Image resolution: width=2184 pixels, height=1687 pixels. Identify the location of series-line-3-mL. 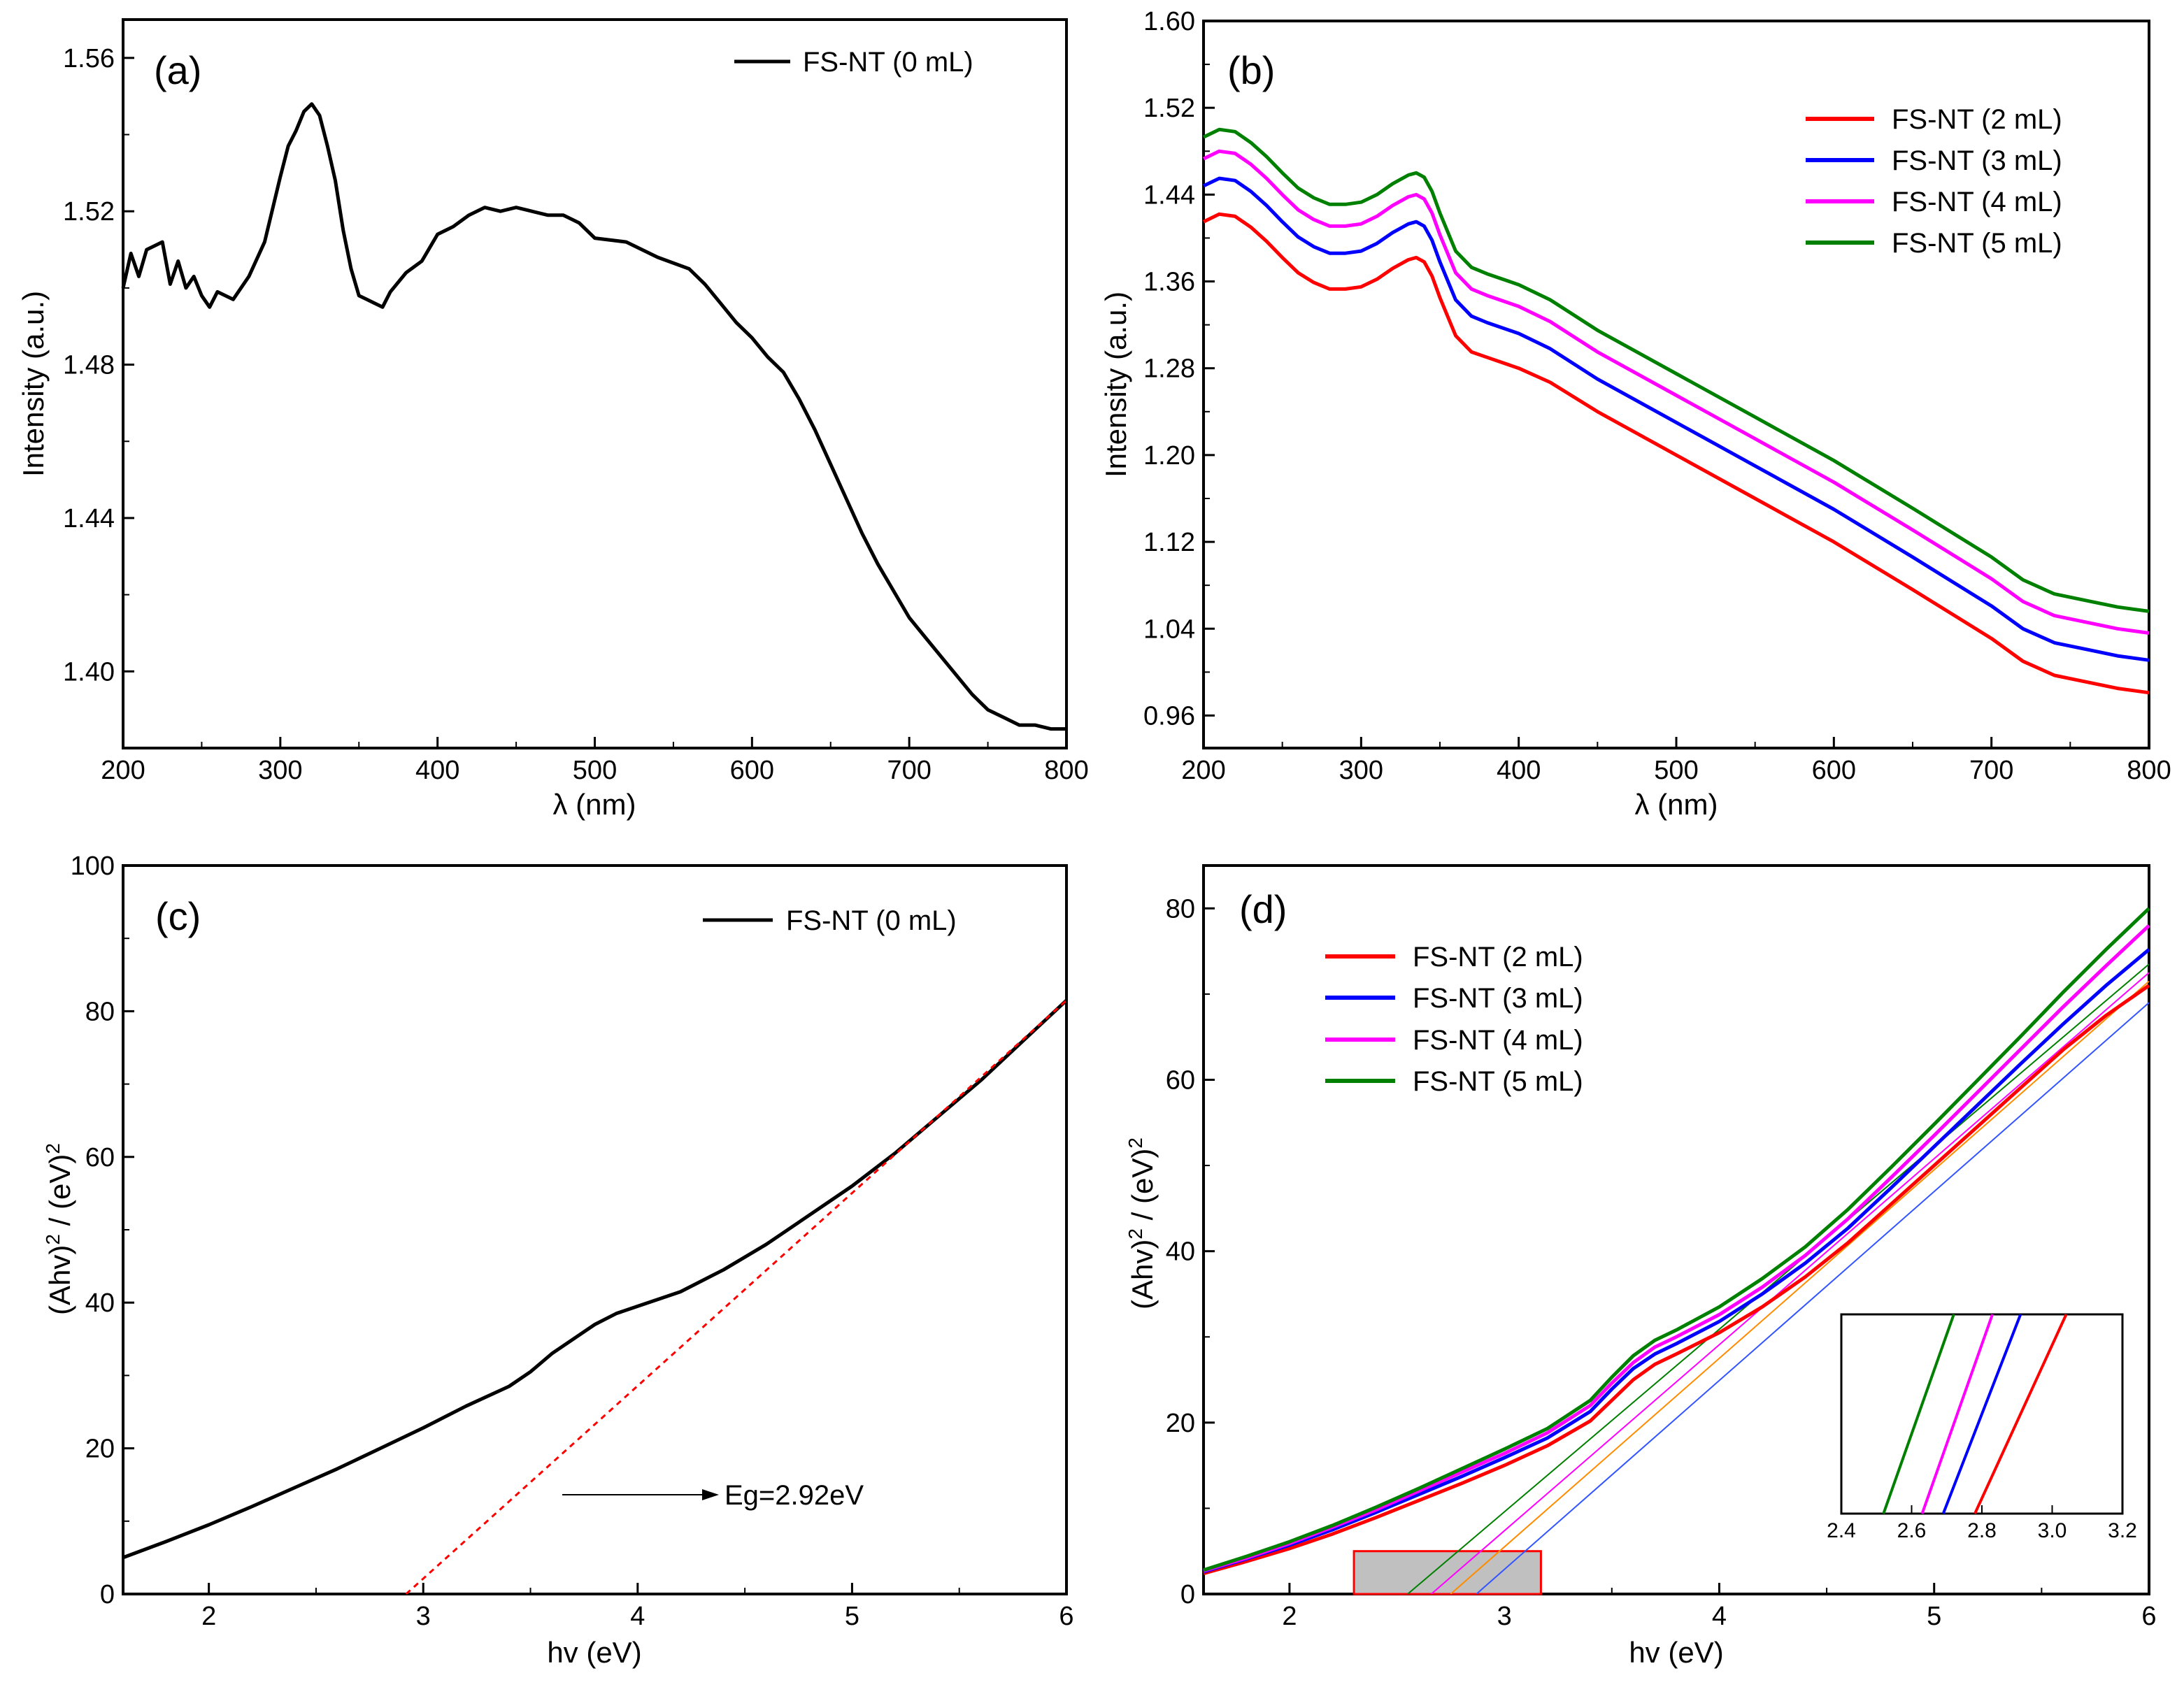
(1676, 419).